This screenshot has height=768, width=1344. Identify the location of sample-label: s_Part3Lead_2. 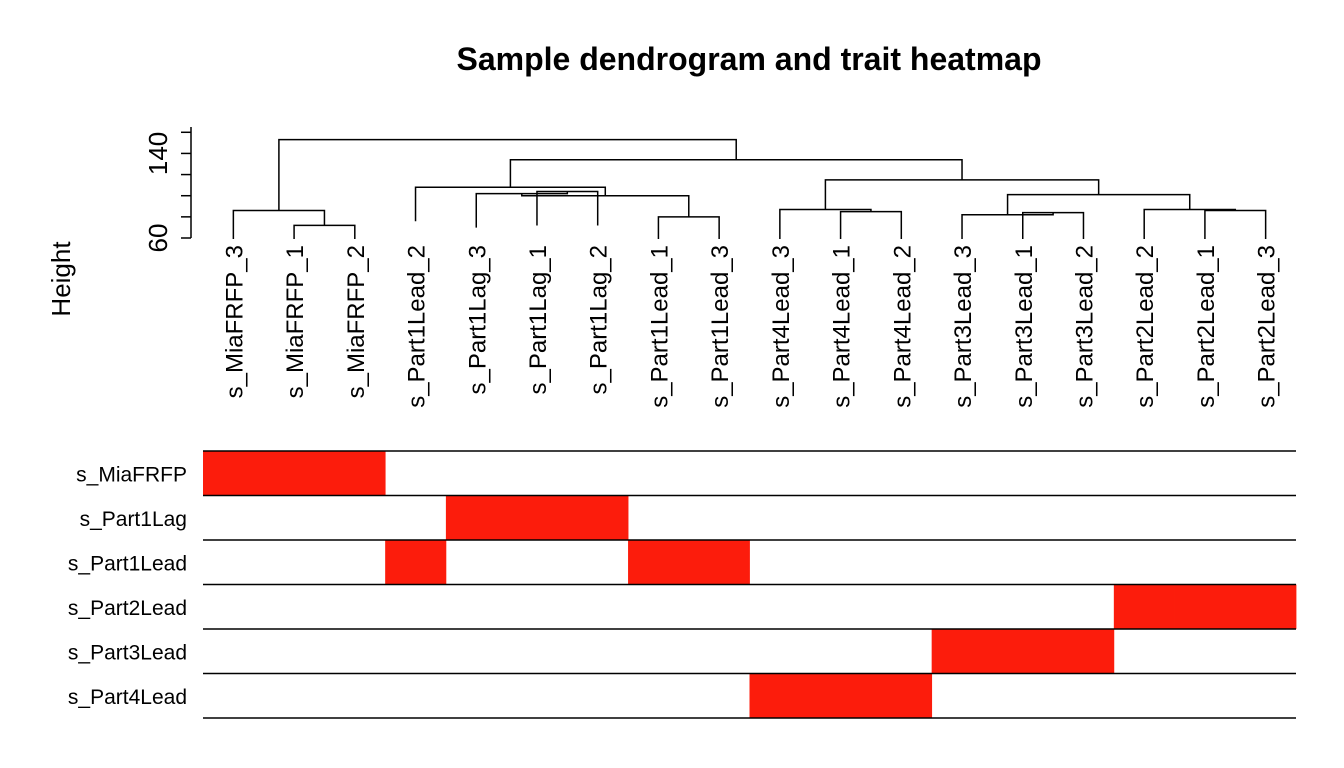
(1084, 326).